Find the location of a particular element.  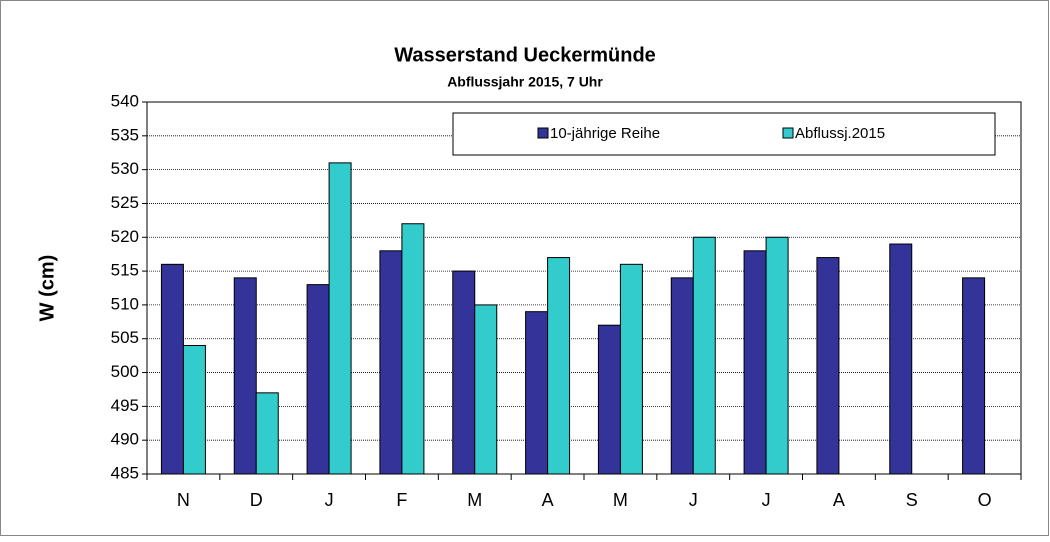

y-tick-label: 495 is located at coordinates (125, 405).